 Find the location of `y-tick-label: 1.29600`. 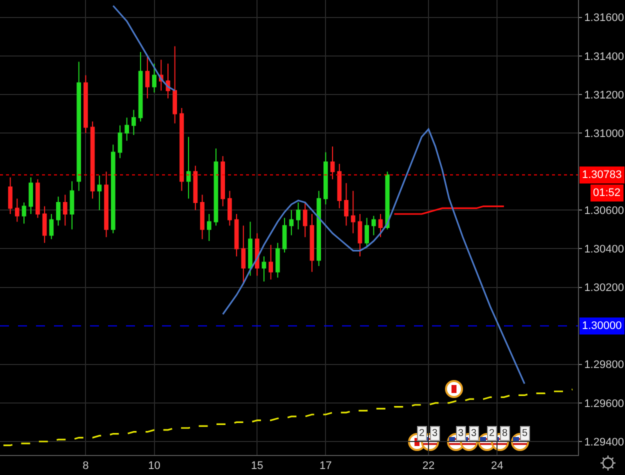

y-tick-label: 1.29600 is located at coordinates (604, 404).